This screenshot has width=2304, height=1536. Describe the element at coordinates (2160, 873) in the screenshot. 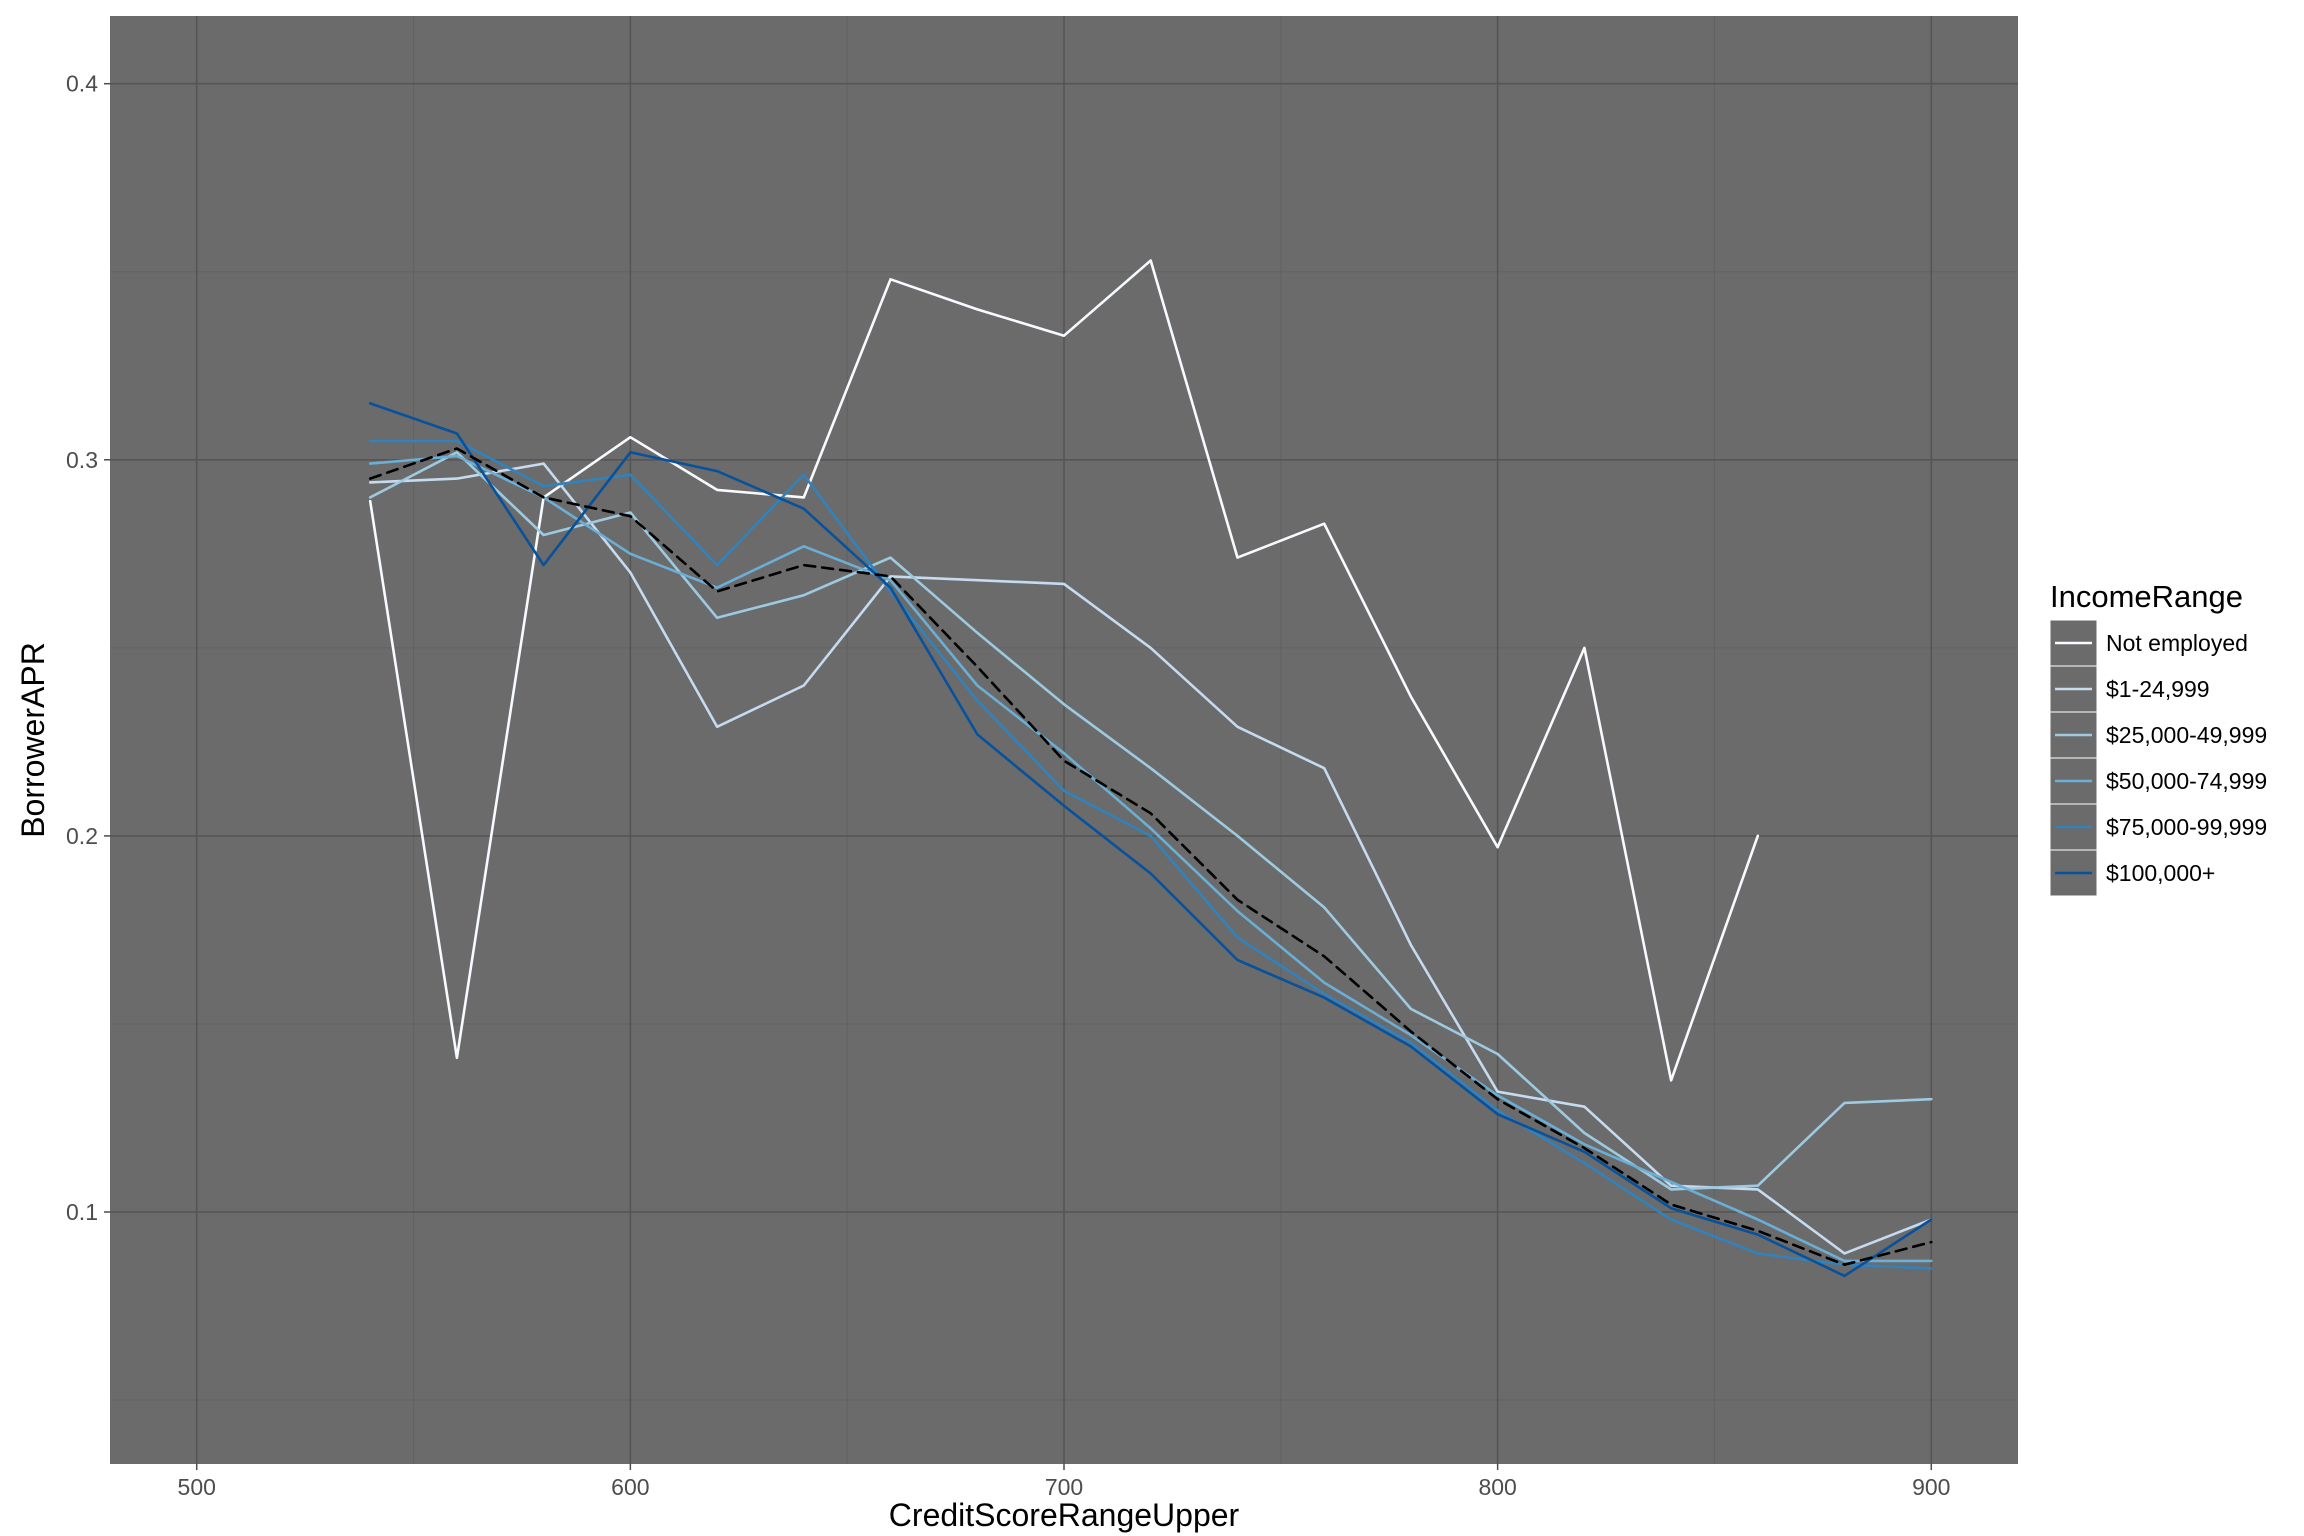

I see `legend-label: $100,000+` at that location.